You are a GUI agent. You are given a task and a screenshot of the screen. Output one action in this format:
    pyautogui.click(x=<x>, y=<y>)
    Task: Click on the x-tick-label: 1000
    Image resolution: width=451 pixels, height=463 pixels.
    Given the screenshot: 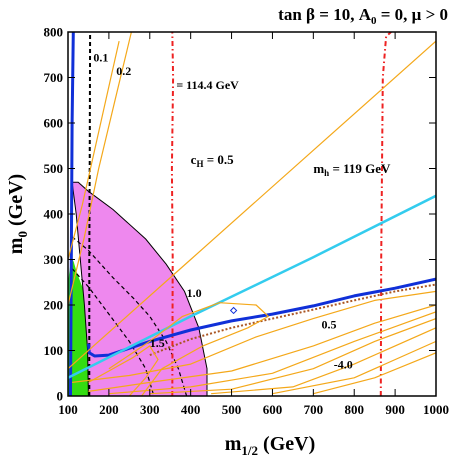 What is the action you would take?
    pyautogui.click(x=436, y=409)
    